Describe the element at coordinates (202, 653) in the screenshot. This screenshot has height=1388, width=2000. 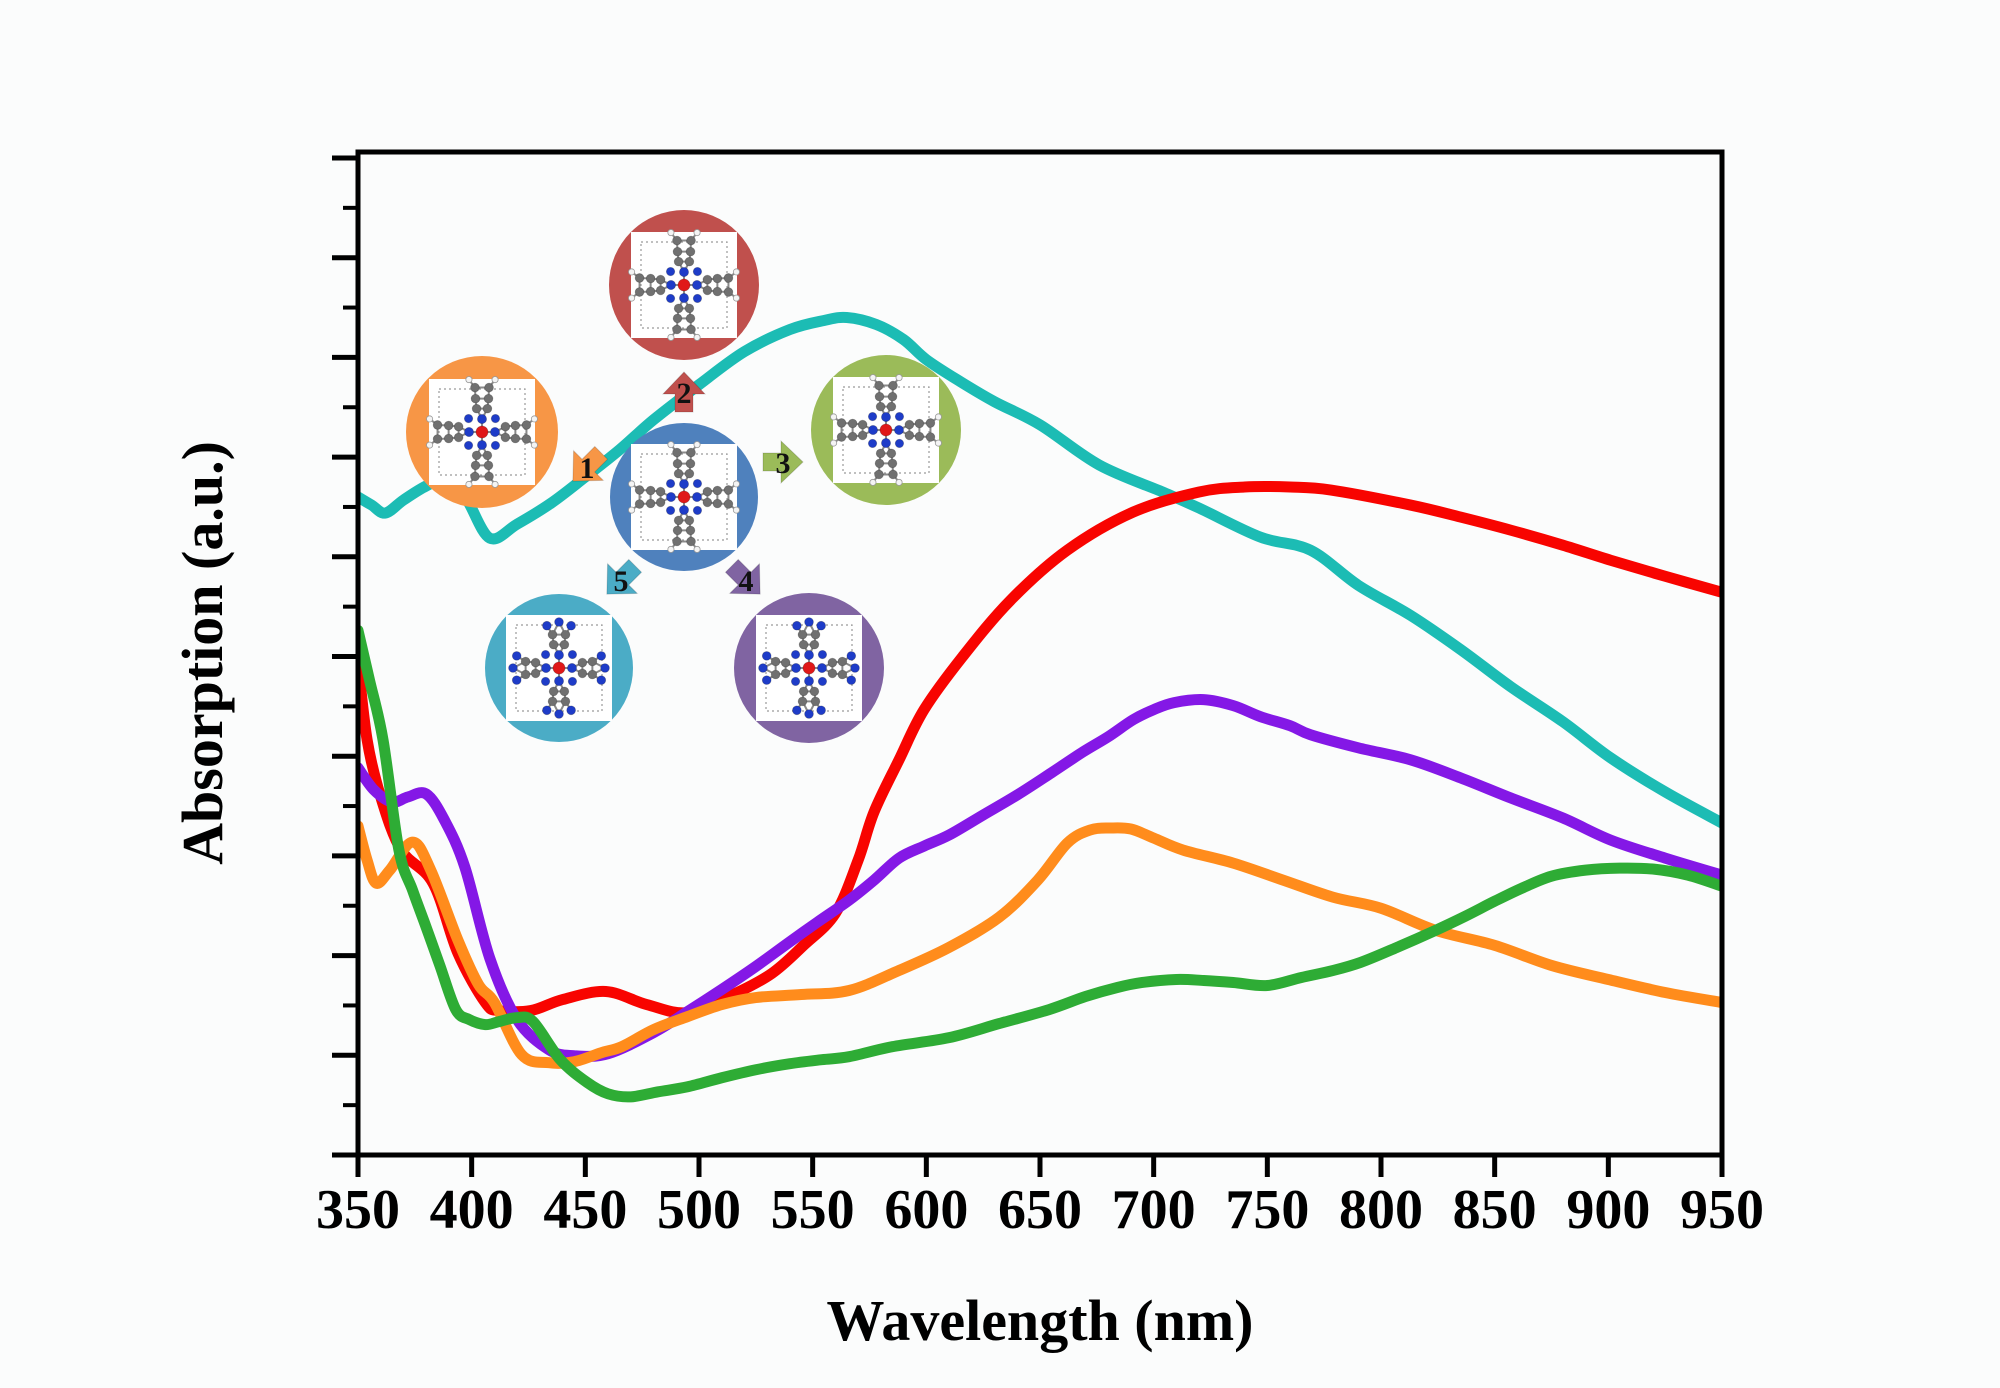
I see `y-axis-title: Absorption (a.u.)` at that location.